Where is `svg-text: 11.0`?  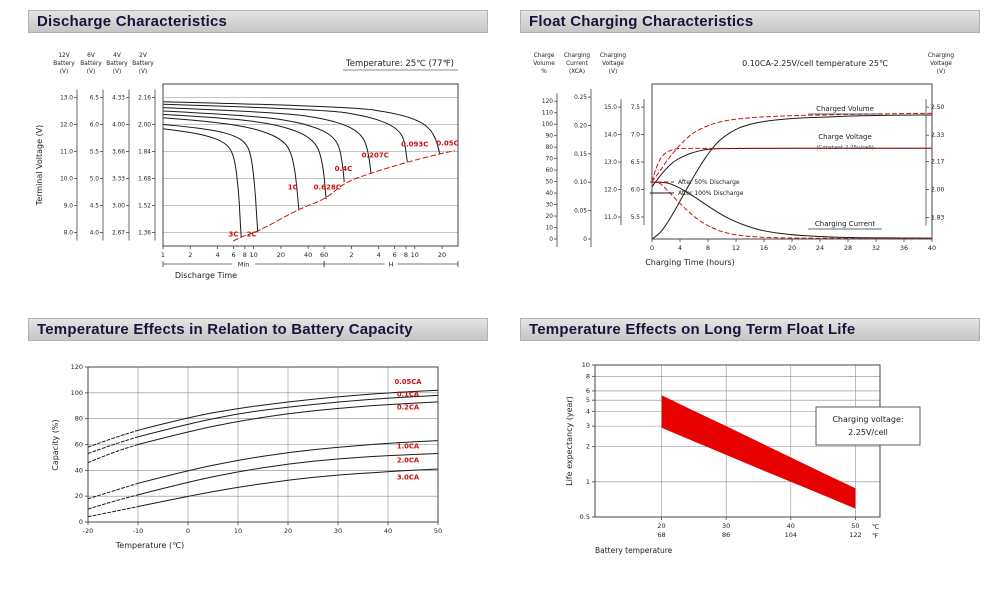 svg-text: 11.0 is located at coordinates (610, 218).